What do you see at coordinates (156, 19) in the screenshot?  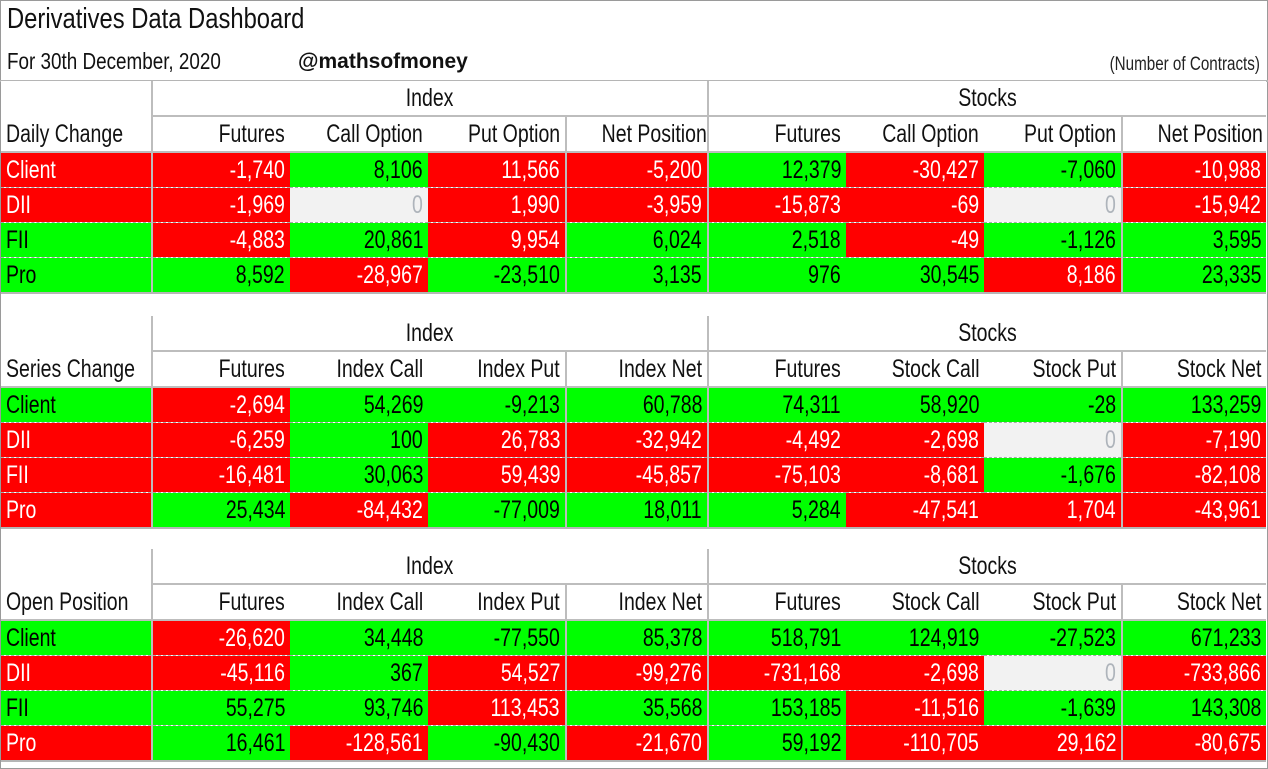 I see `page-title: Derivatives Data Dashboard` at bounding box center [156, 19].